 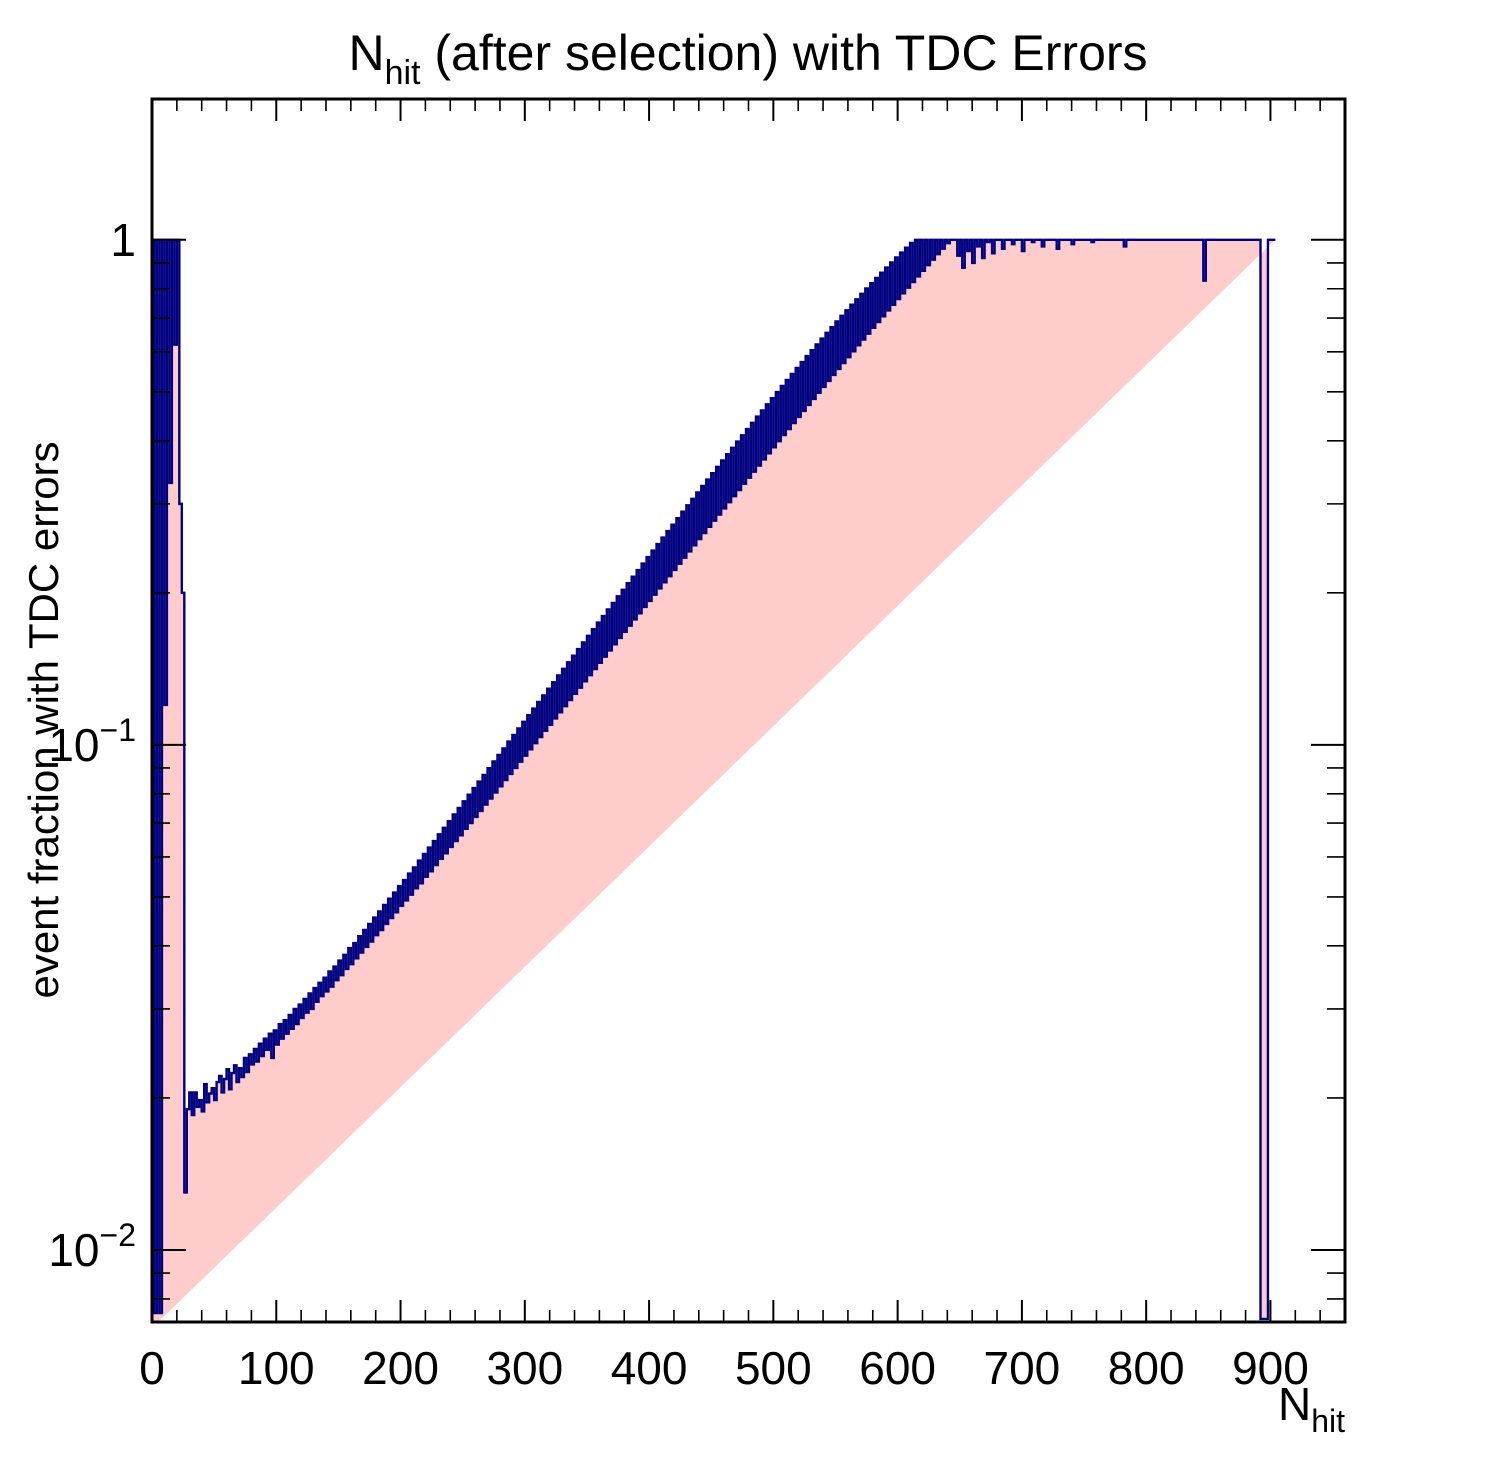 What do you see at coordinates (92, 741) in the screenshot?
I see `y-tick-label: 10⁻¹` at bounding box center [92, 741].